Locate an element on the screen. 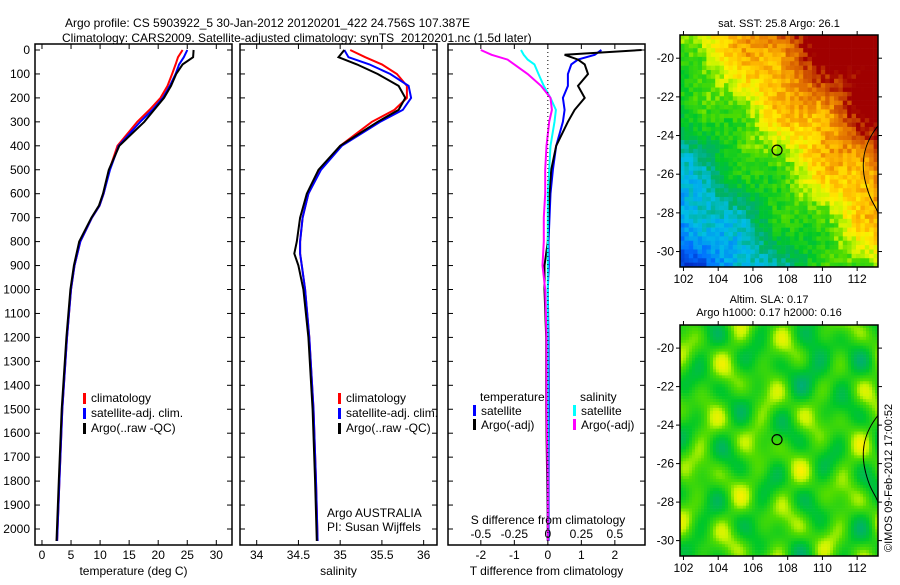  legend-swatch is located at coordinates (339, 413).